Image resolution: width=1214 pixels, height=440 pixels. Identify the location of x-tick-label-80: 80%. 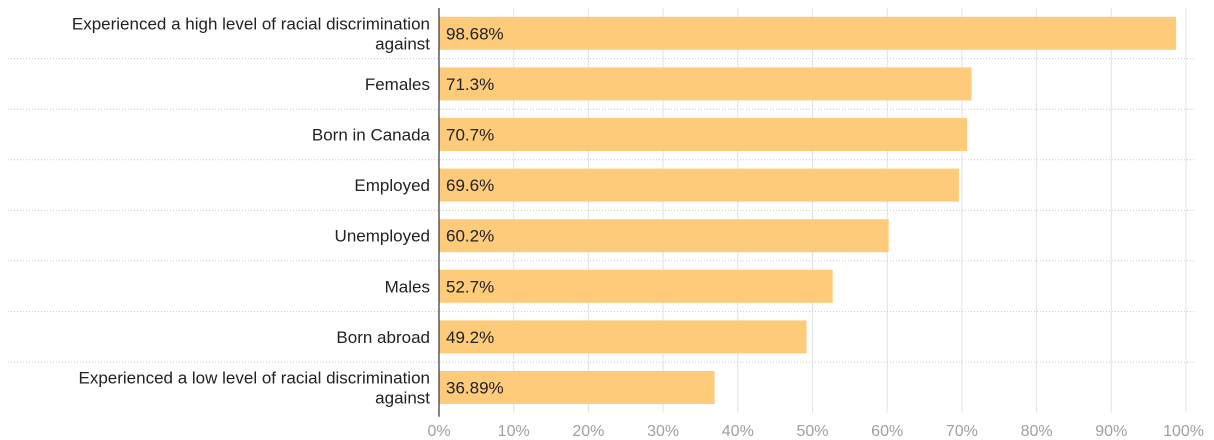
(1037, 431).